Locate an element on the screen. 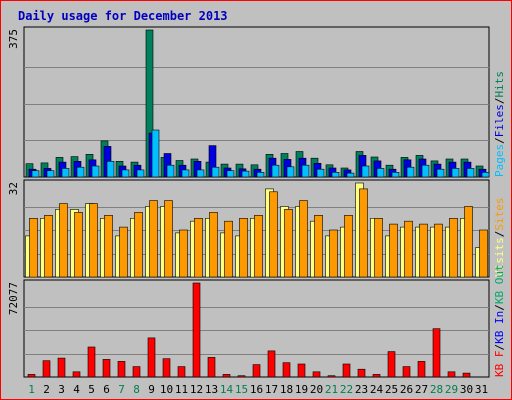 Image resolution: width=512 pixels, height=400 pixels. axis-max-label: 32 is located at coordinates (13, 188).